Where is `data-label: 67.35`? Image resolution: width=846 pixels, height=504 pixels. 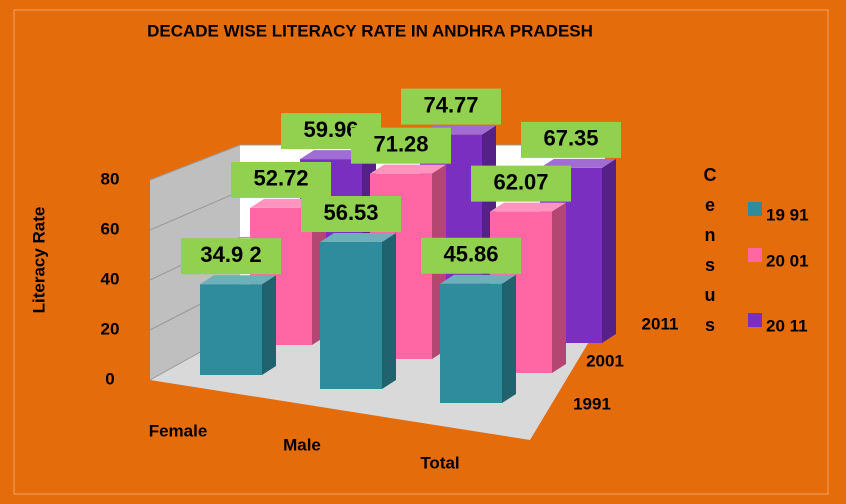 data-label: 67.35 is located at coordinates (570, 138).